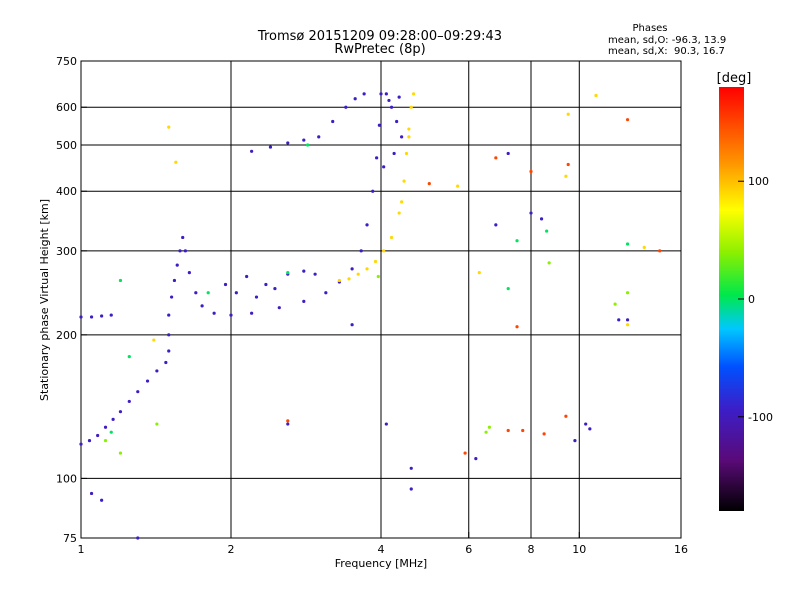  What do you see at coordinates (468, 549) in the screenshot?
I see `x-tick-label: 6` at bounding box center [468, 549].